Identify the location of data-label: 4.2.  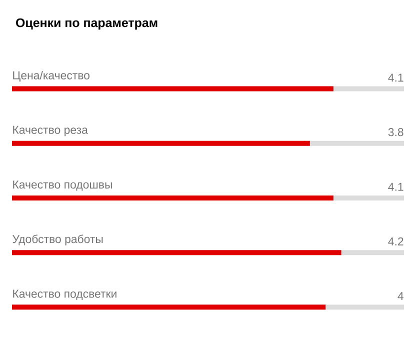
(396, 241).